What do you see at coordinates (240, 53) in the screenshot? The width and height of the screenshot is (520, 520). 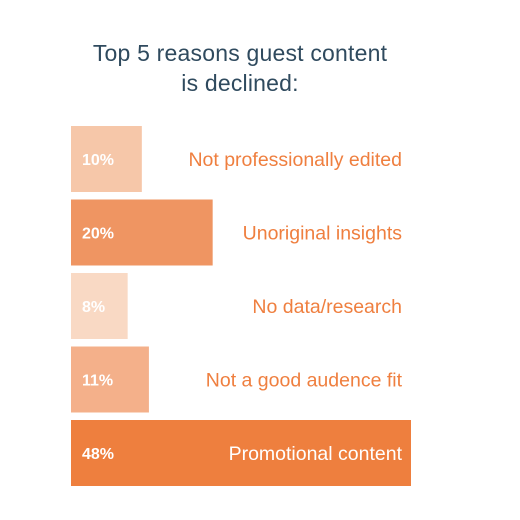 I see `chart-title-line-1: Top 5 reasons guest content` at bounding box center [240, 53].